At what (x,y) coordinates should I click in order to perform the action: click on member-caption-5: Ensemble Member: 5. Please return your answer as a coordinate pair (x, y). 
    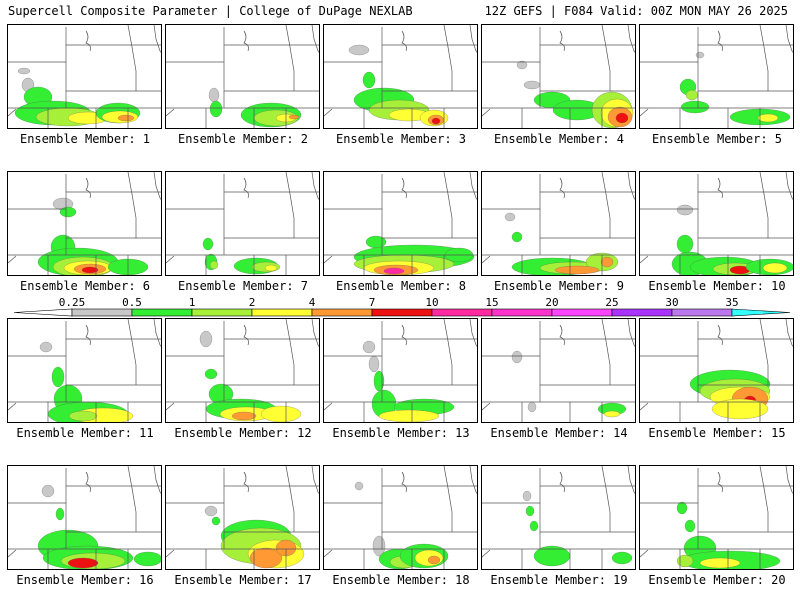
    Looking at the image, I should click on (717, 139).